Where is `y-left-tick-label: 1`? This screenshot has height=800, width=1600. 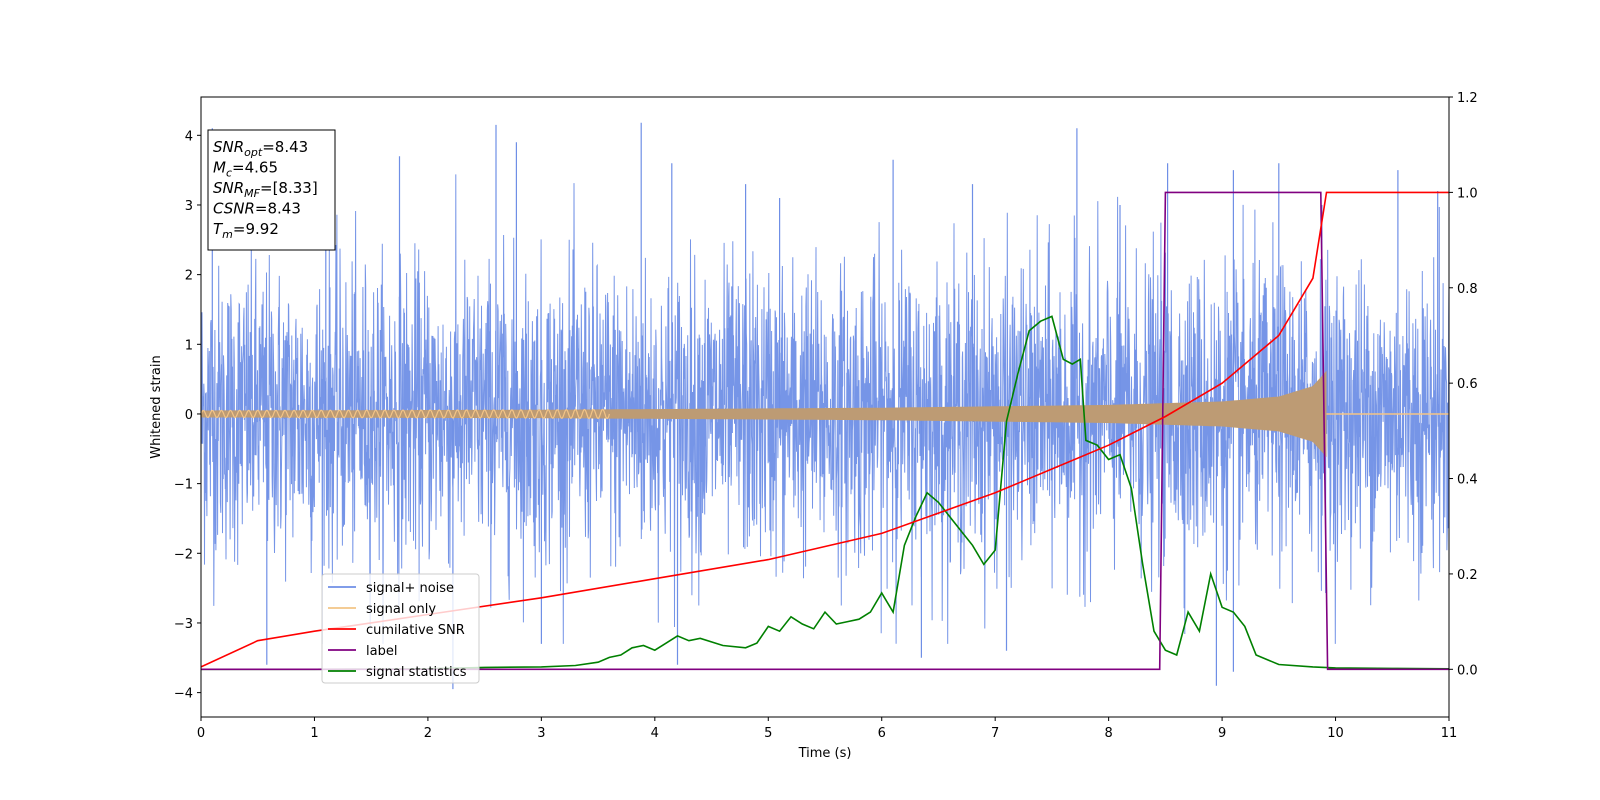 y-left-tick-label: 1 is located at coordinates (189, 345).